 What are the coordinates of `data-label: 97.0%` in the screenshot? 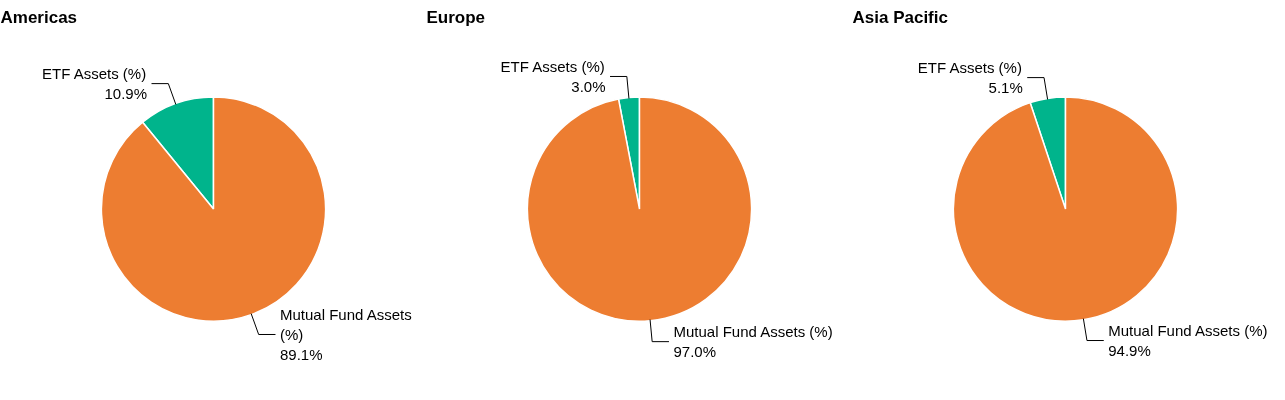 It's located at (695, 352).